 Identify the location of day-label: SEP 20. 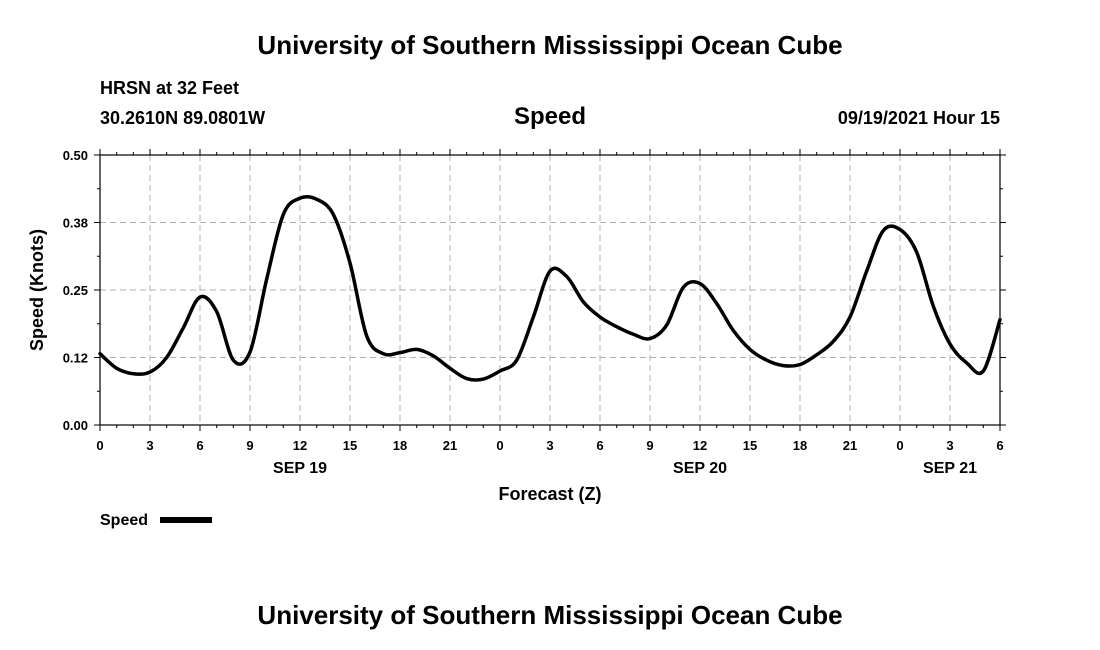
(700, 468).